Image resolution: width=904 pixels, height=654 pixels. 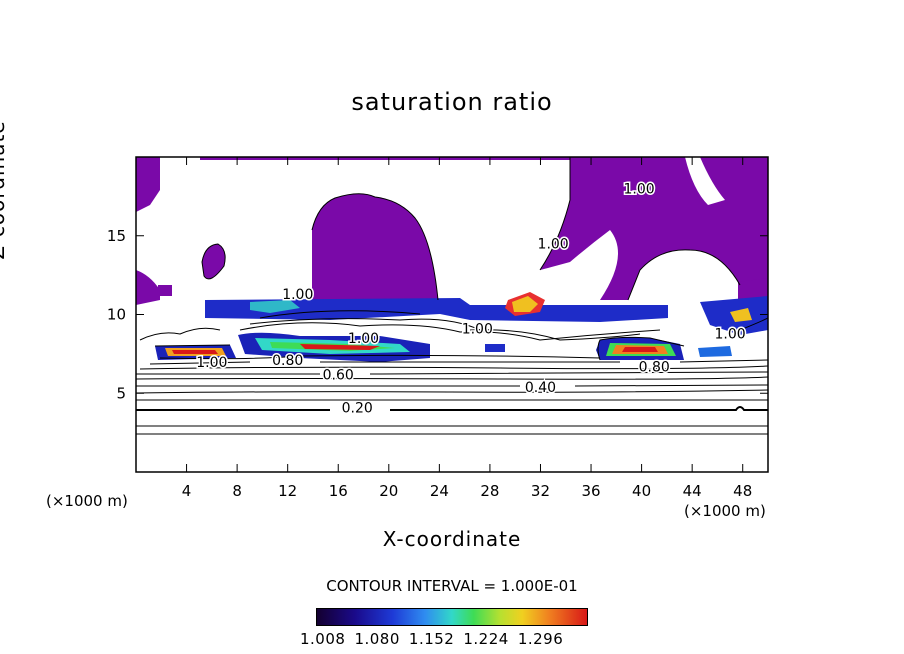 What do you see at coordinates (116, 315) in the screenshot?
I see `y-tick-label: 10` at bounding box center [116, 315].